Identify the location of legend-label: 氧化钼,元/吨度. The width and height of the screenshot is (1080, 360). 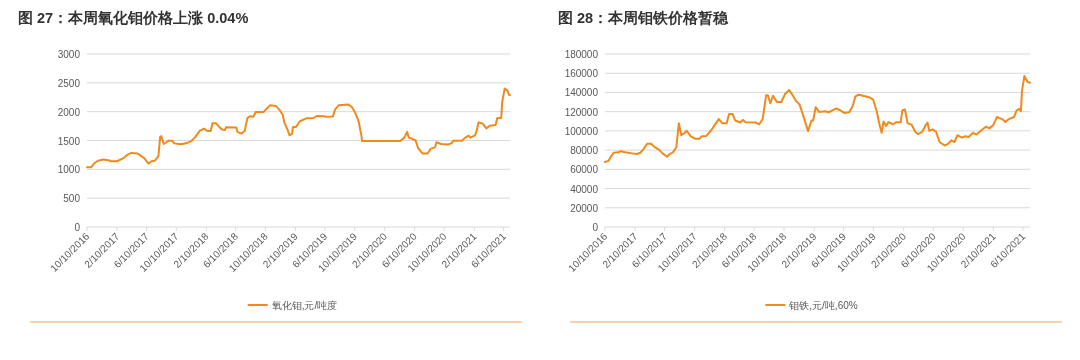
(304, 305).